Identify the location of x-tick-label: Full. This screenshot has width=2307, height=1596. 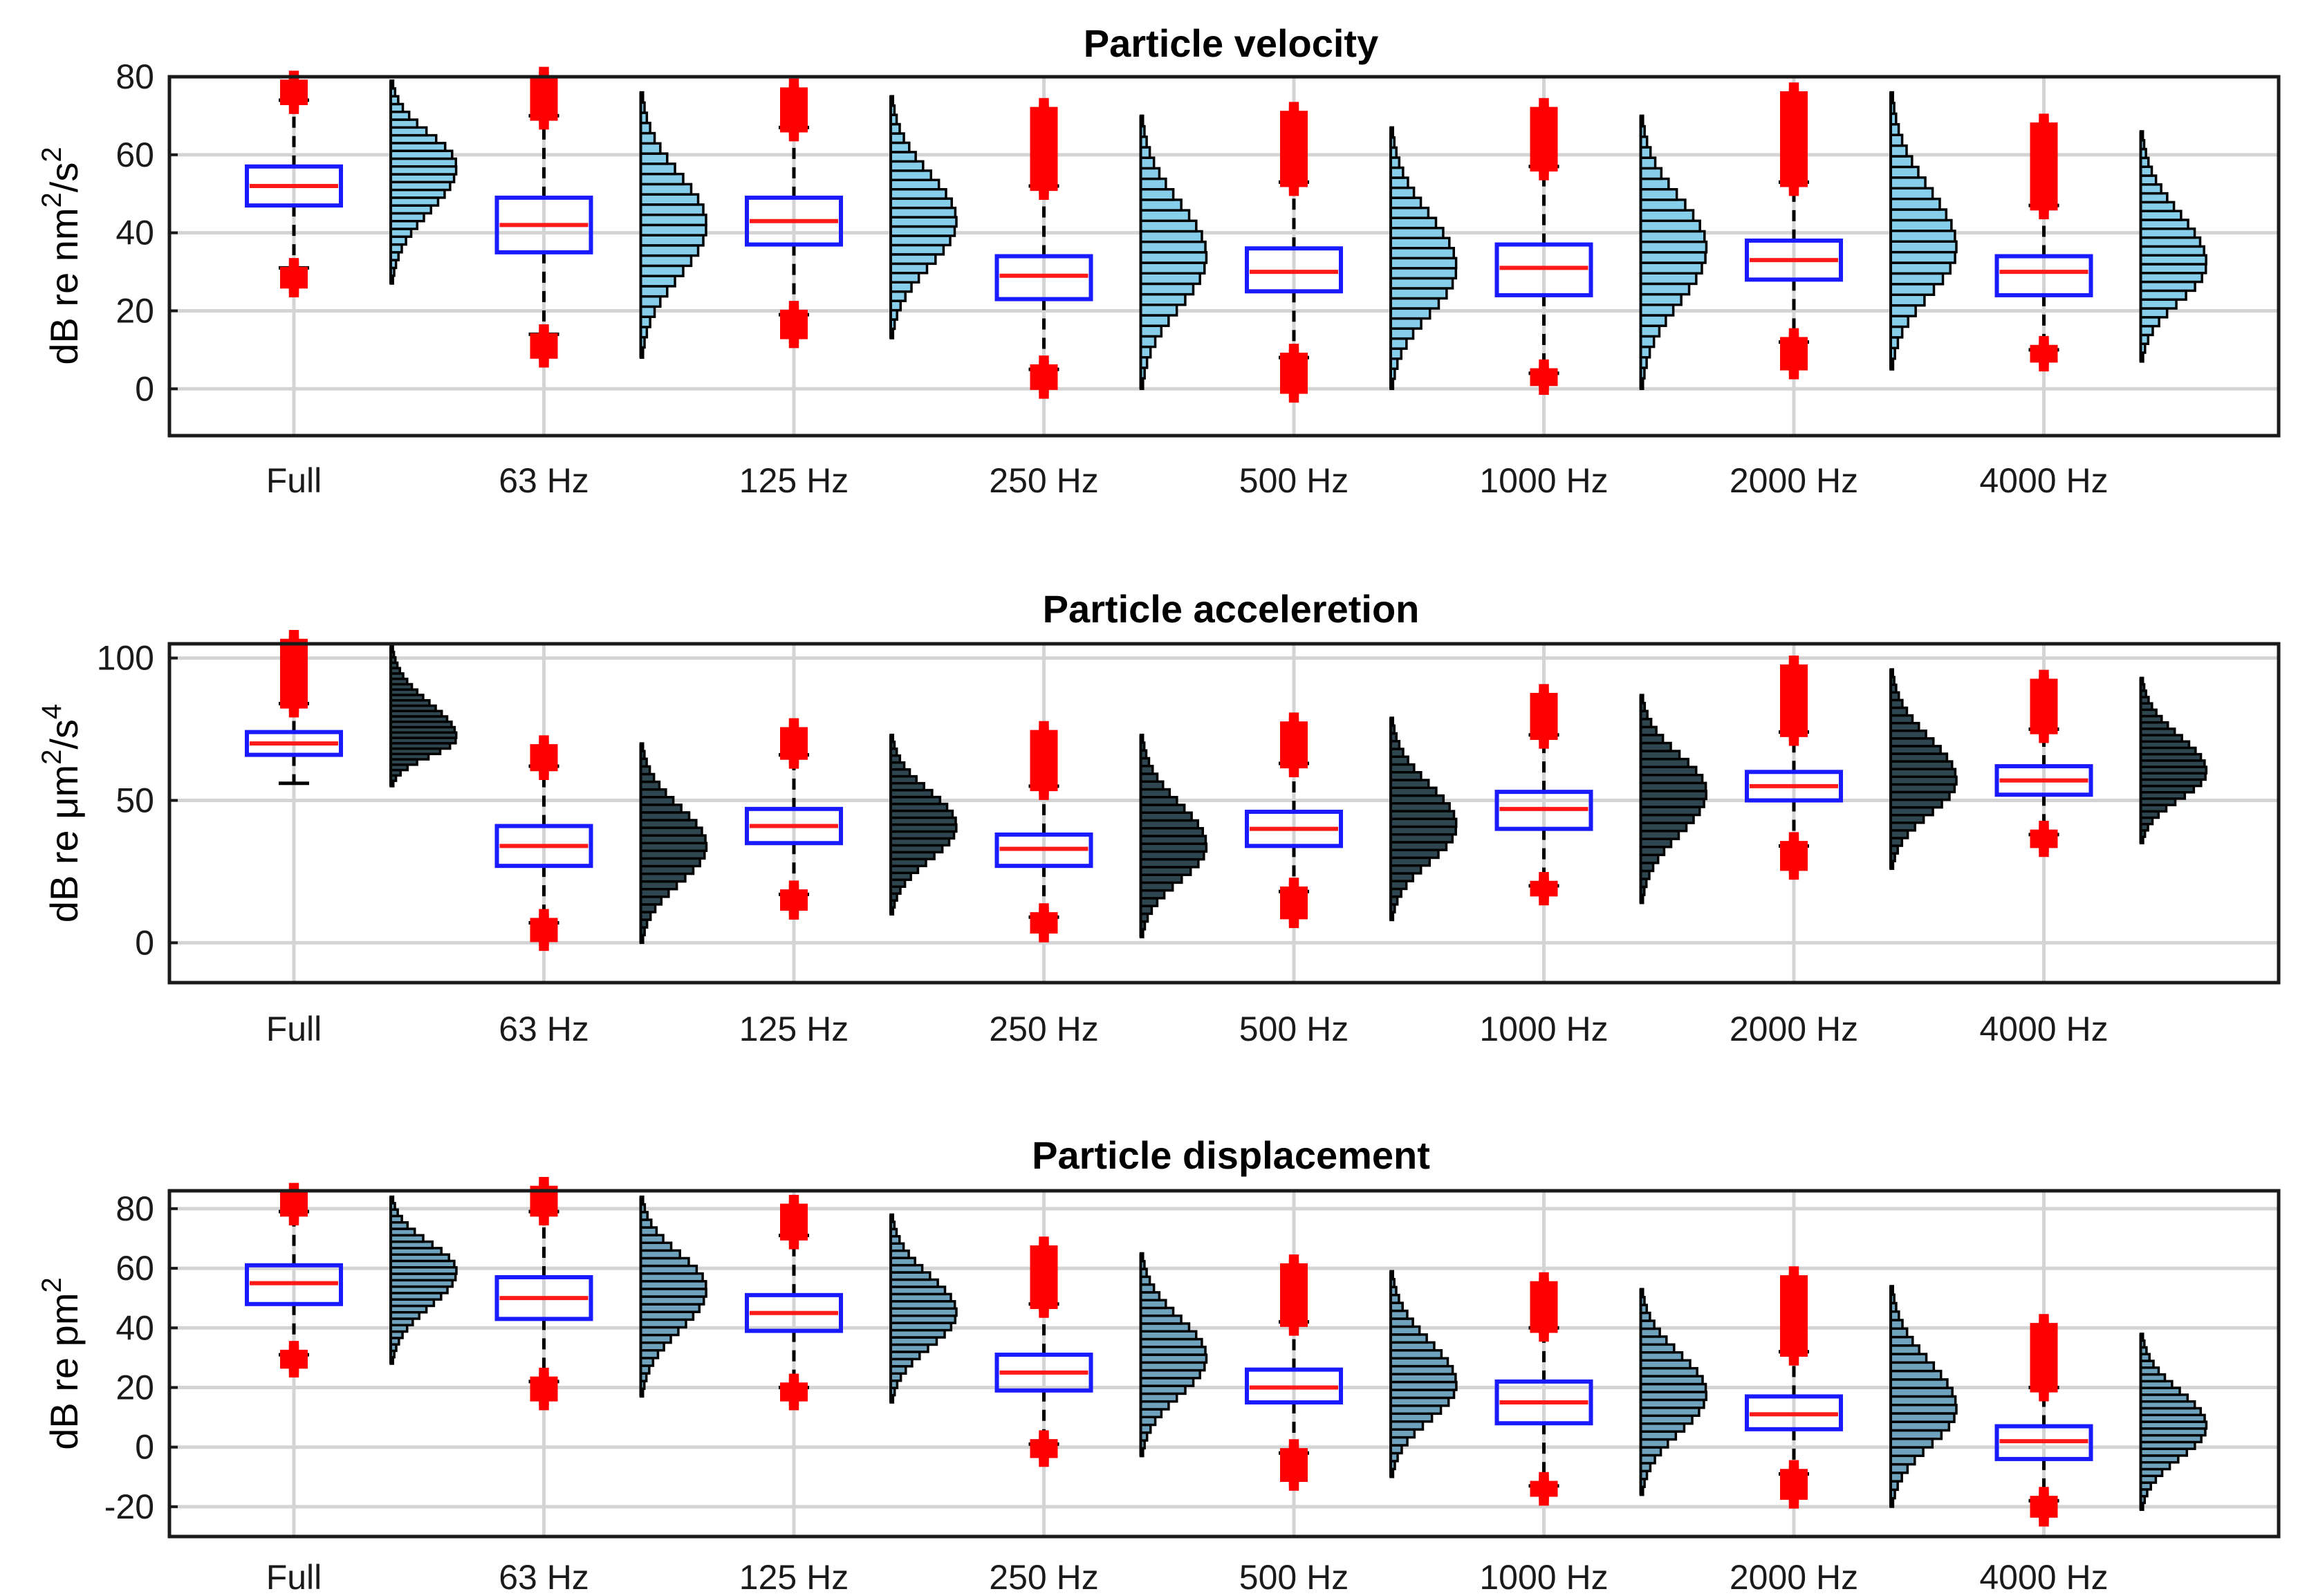
(294, 1029).